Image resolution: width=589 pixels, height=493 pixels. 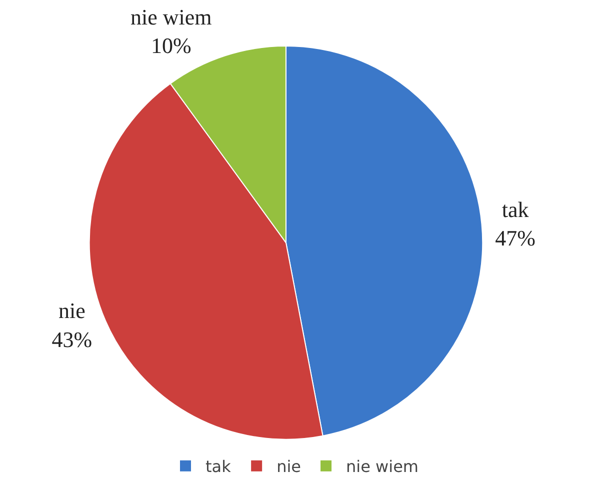 I want to click on slice-label: tak, so click(x=515, y=209).